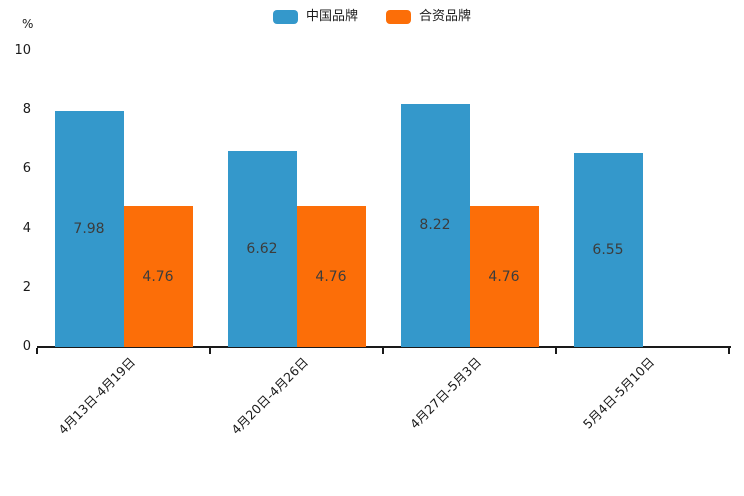 The height and width of the screenshot is (496, 744). Describe the element at coordinates (26, 228) in the screenshot. I see `y-axis-tick-label: 4` at that location.